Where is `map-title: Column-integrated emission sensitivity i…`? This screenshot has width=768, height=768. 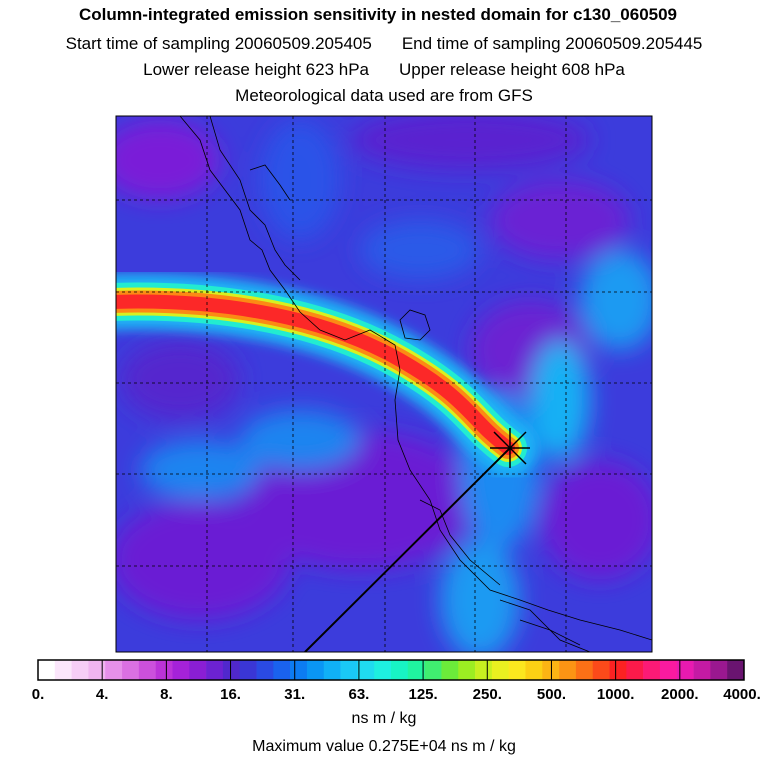
map-title: Column-integrated emission sensitivity i… is located at coordinates (378, 14).